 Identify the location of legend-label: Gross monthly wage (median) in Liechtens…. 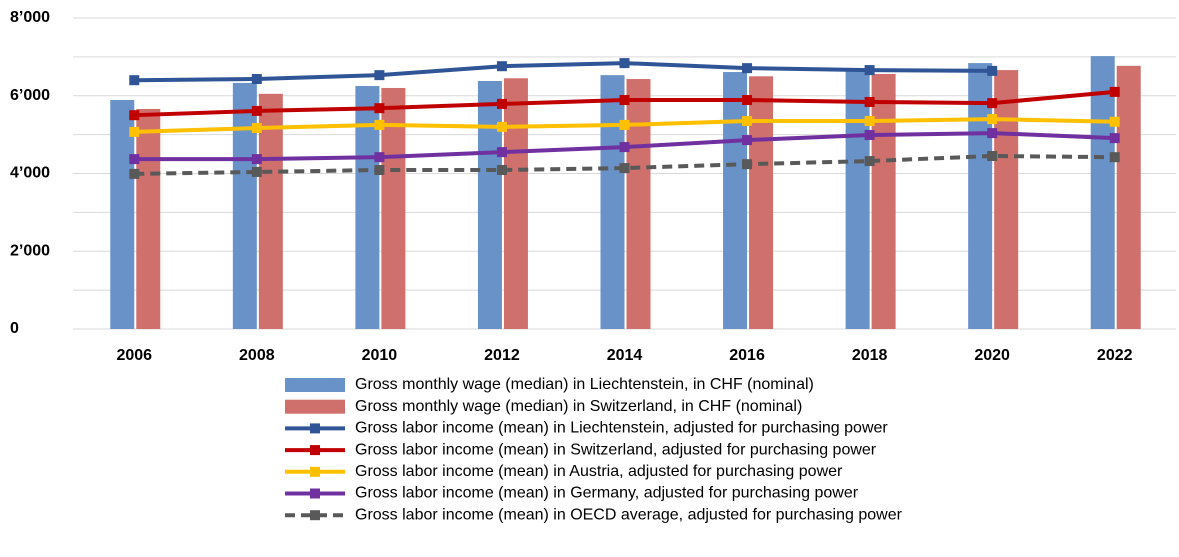
(584, 384).